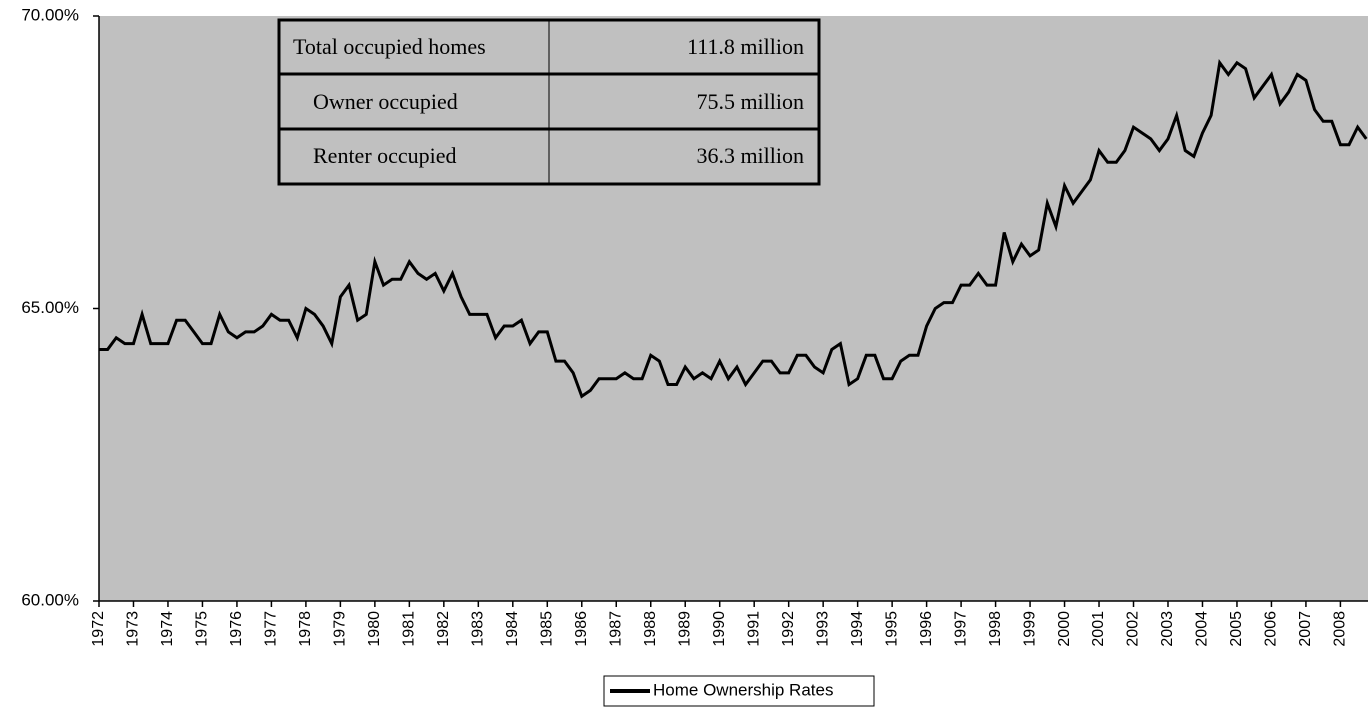  I want to click on x-tick-label: 2005, so click(1236, 629).